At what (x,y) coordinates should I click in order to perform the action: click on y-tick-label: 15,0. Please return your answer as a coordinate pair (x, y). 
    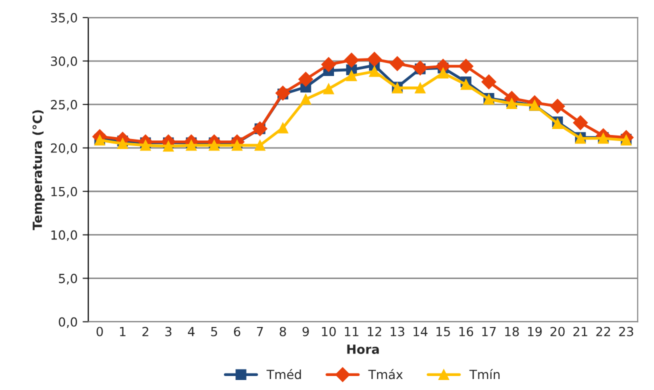
    Looking at the image, I should click on (64, 192).